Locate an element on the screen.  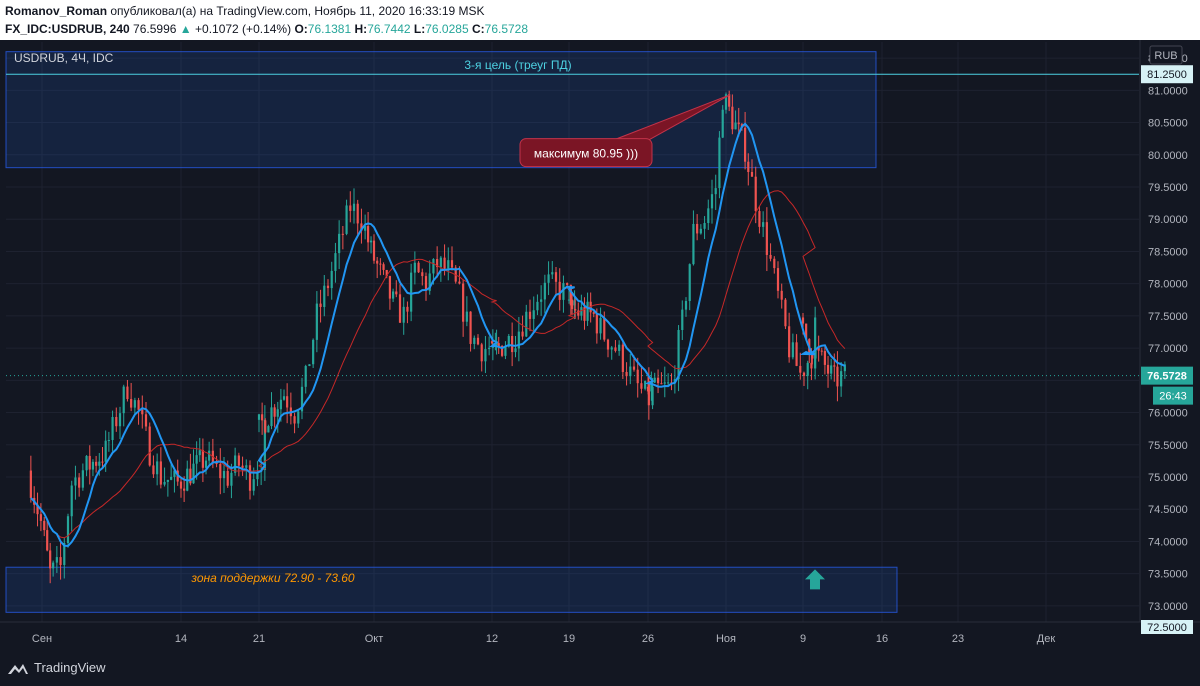
up-arrow-marker-icon is located at coordinates (815, 579).